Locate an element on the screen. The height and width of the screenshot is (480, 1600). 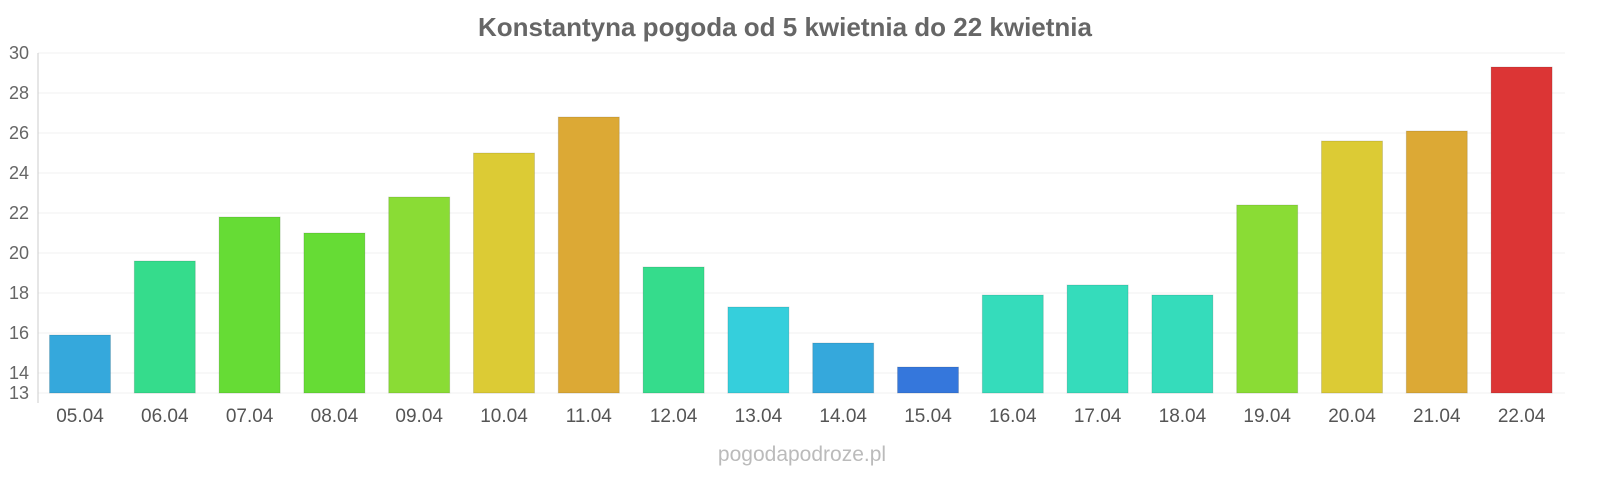
y-tick-label: 28 is located at coordinates (19, 93).